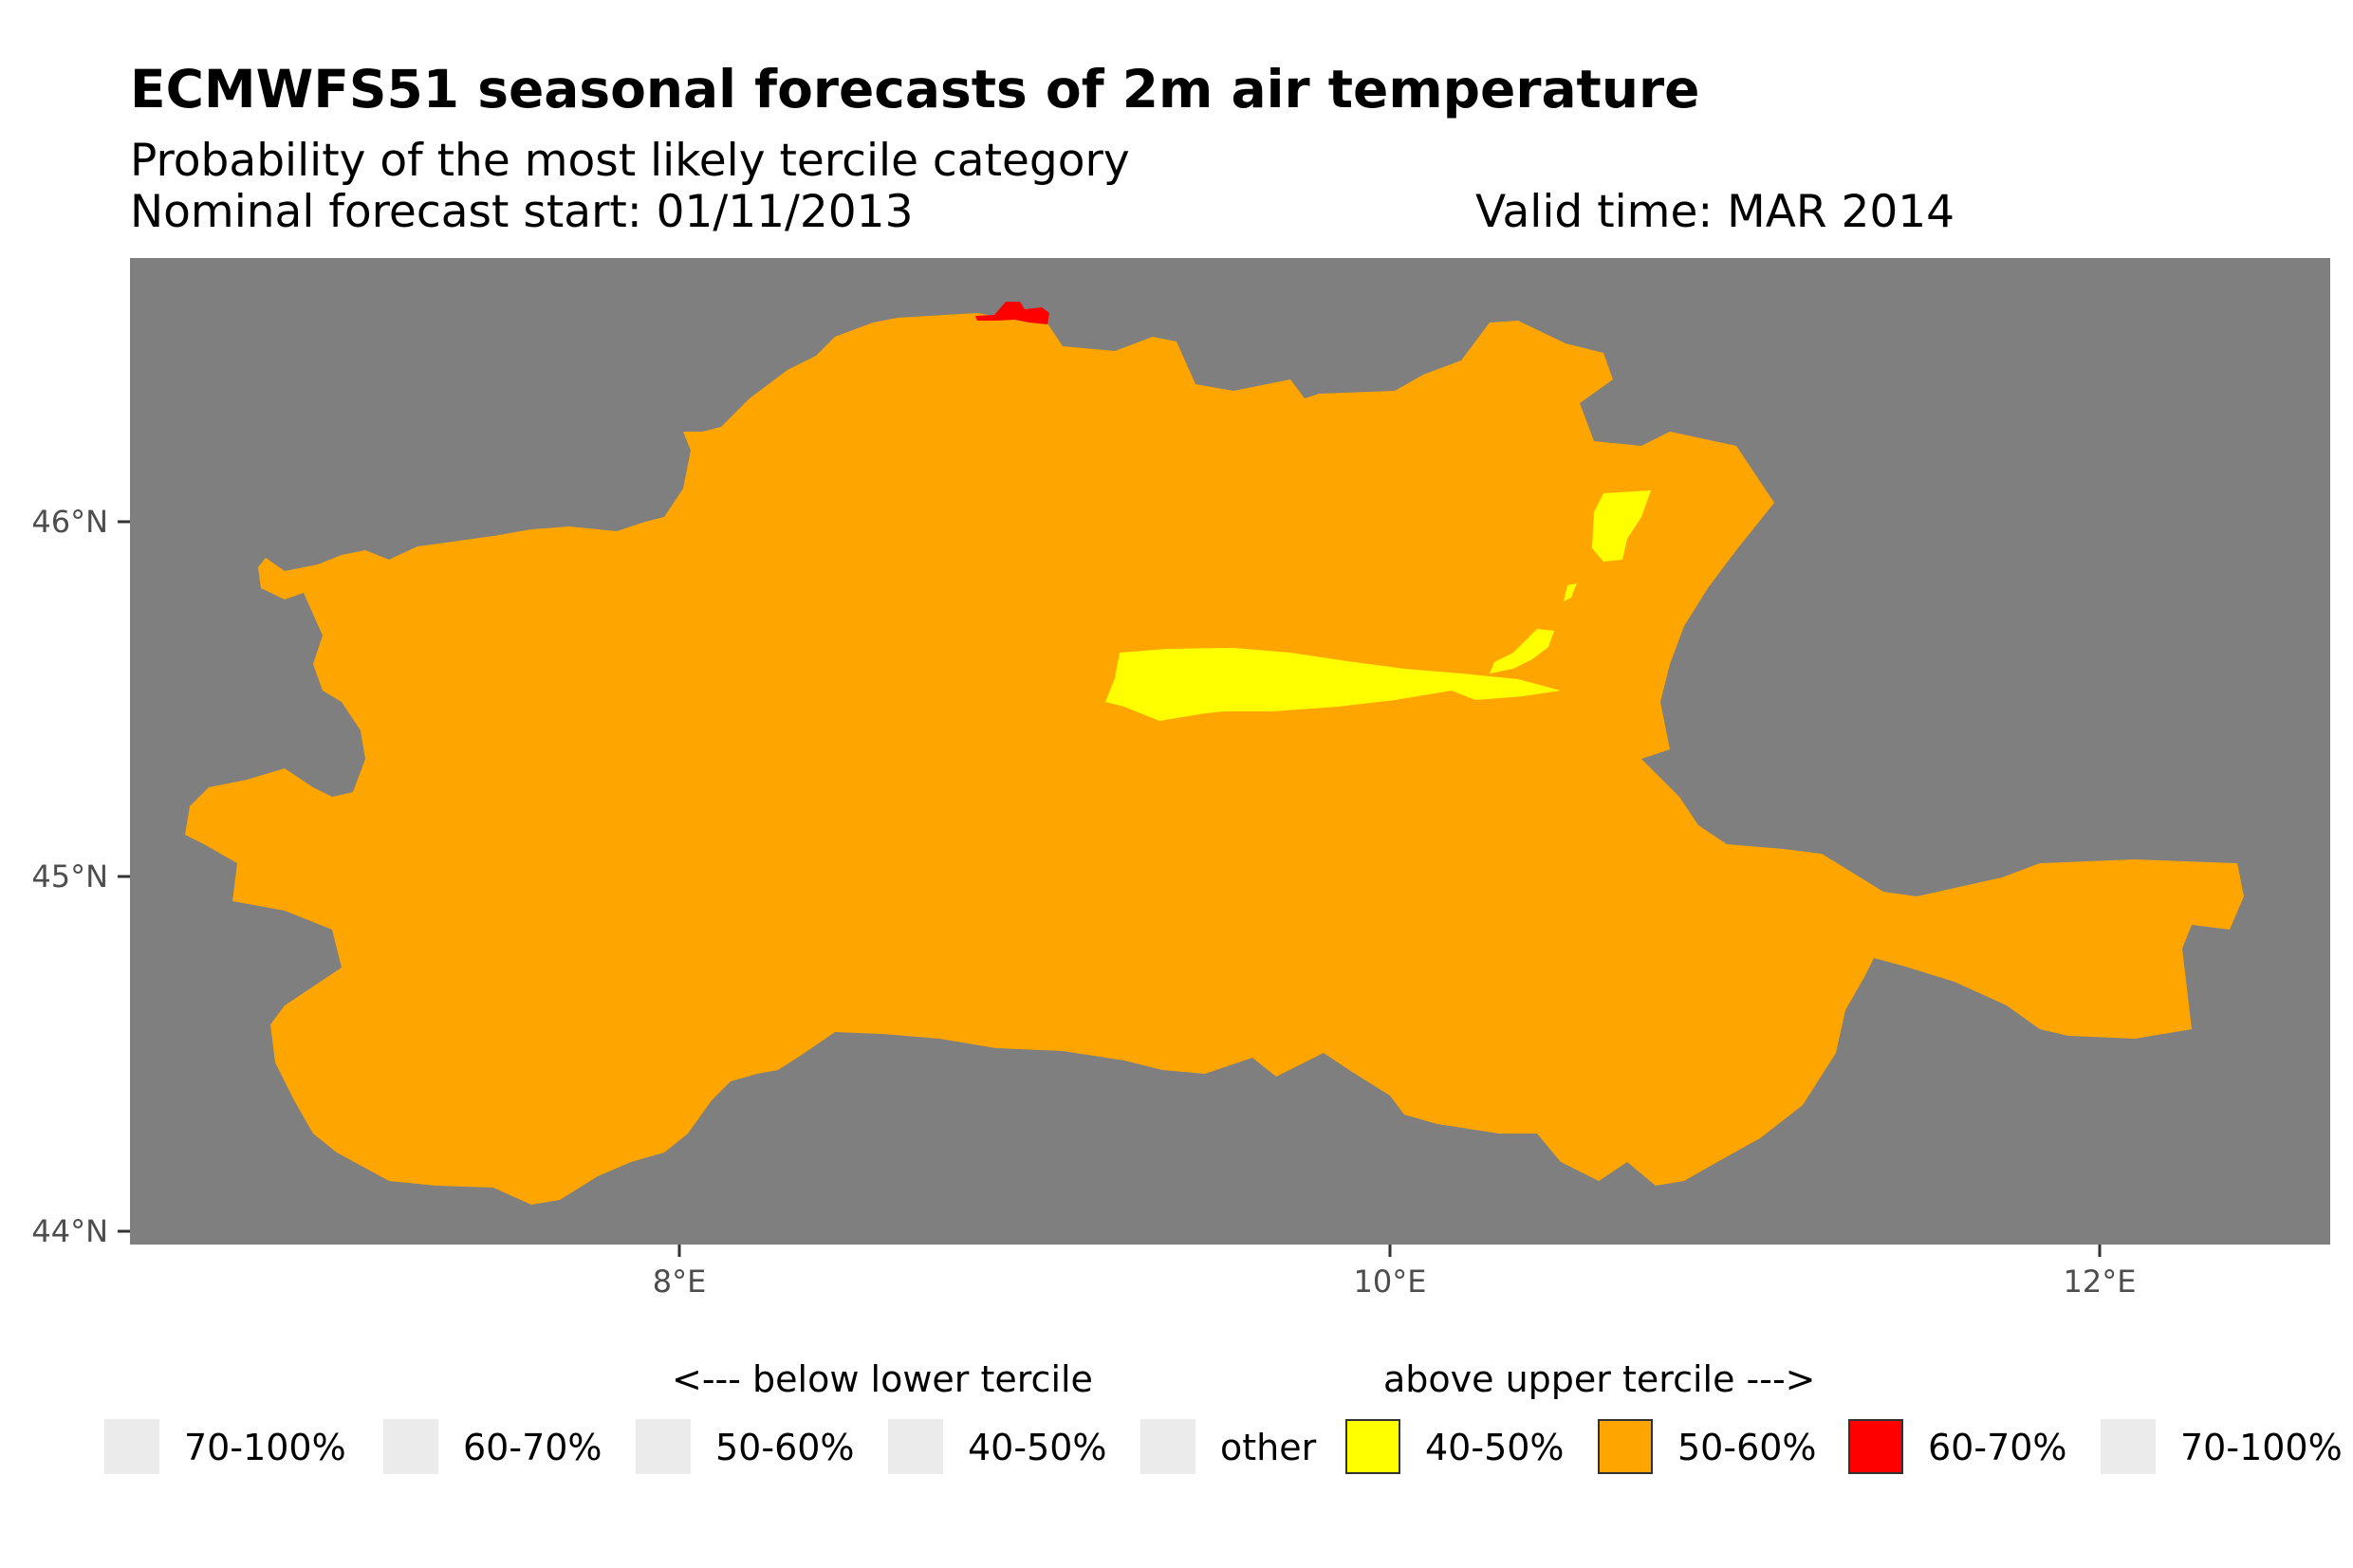 The height and width of the screenshot is (1568, 2353). What do you see at coordinates (1621, 526) in the screenshot?
I see `region-above-40-50-north` at bounding box center [1621, 526].